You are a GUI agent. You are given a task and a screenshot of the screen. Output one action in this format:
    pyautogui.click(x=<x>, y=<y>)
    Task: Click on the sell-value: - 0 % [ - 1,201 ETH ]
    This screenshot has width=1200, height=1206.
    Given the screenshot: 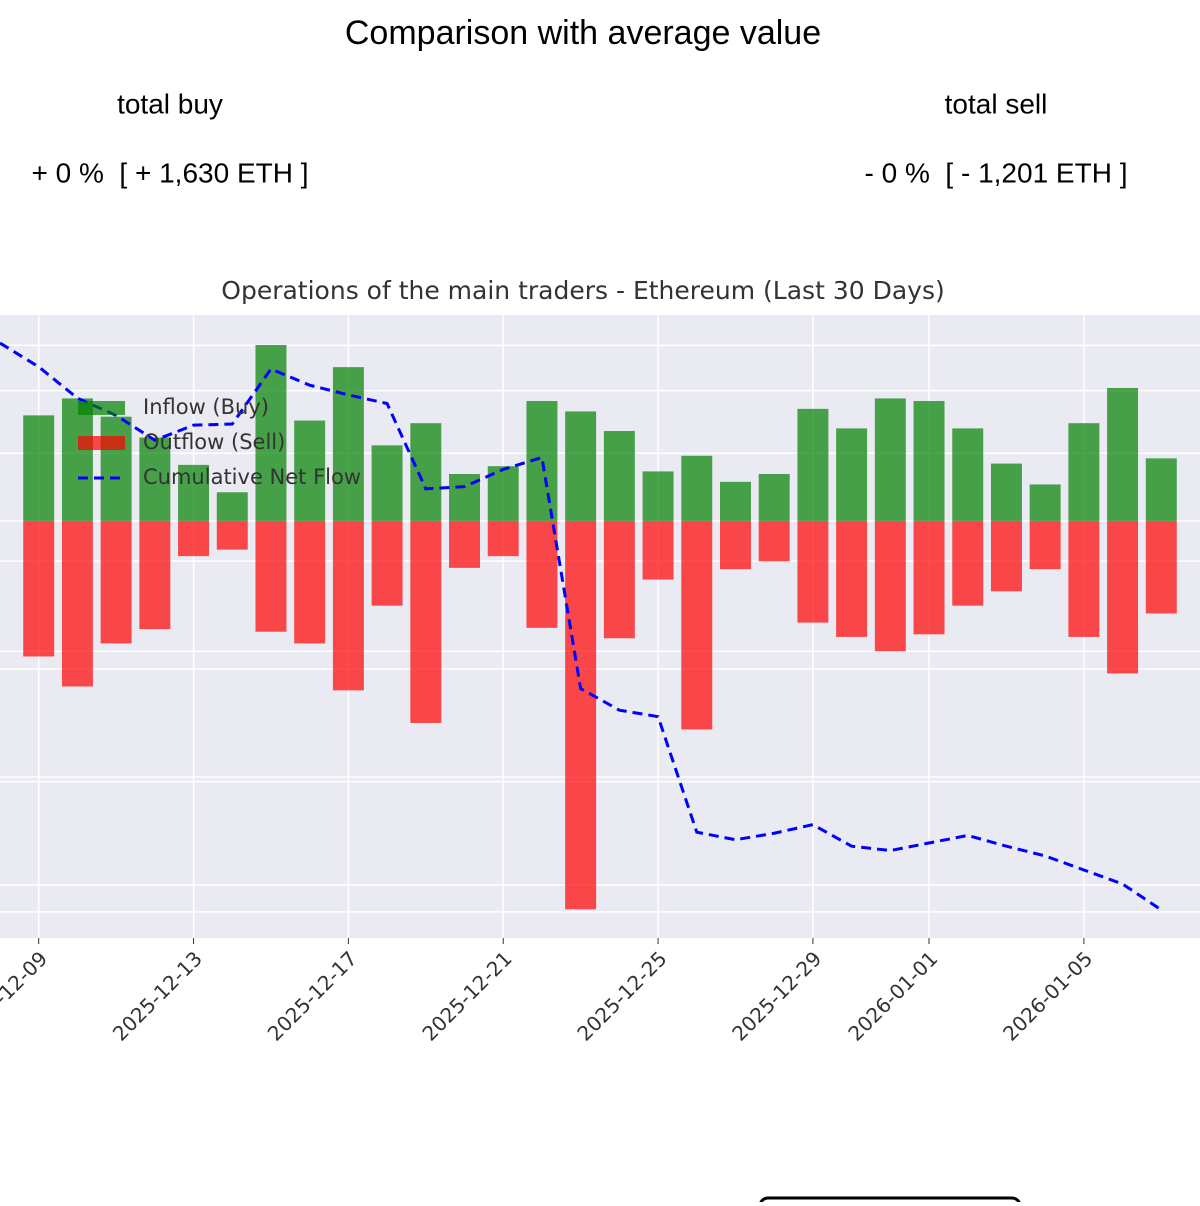 What is the action you would take?
    pyautogui.click(x=996, y=172)
    